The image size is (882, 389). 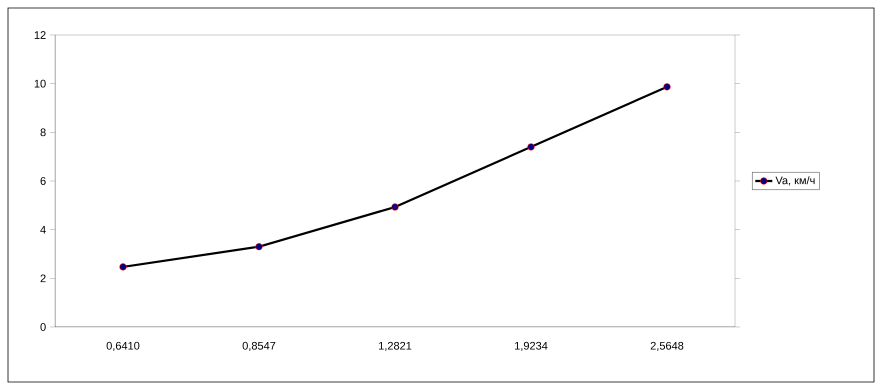 I want to click on legend-label: Va, км/ч, so click(x=795, y=181).